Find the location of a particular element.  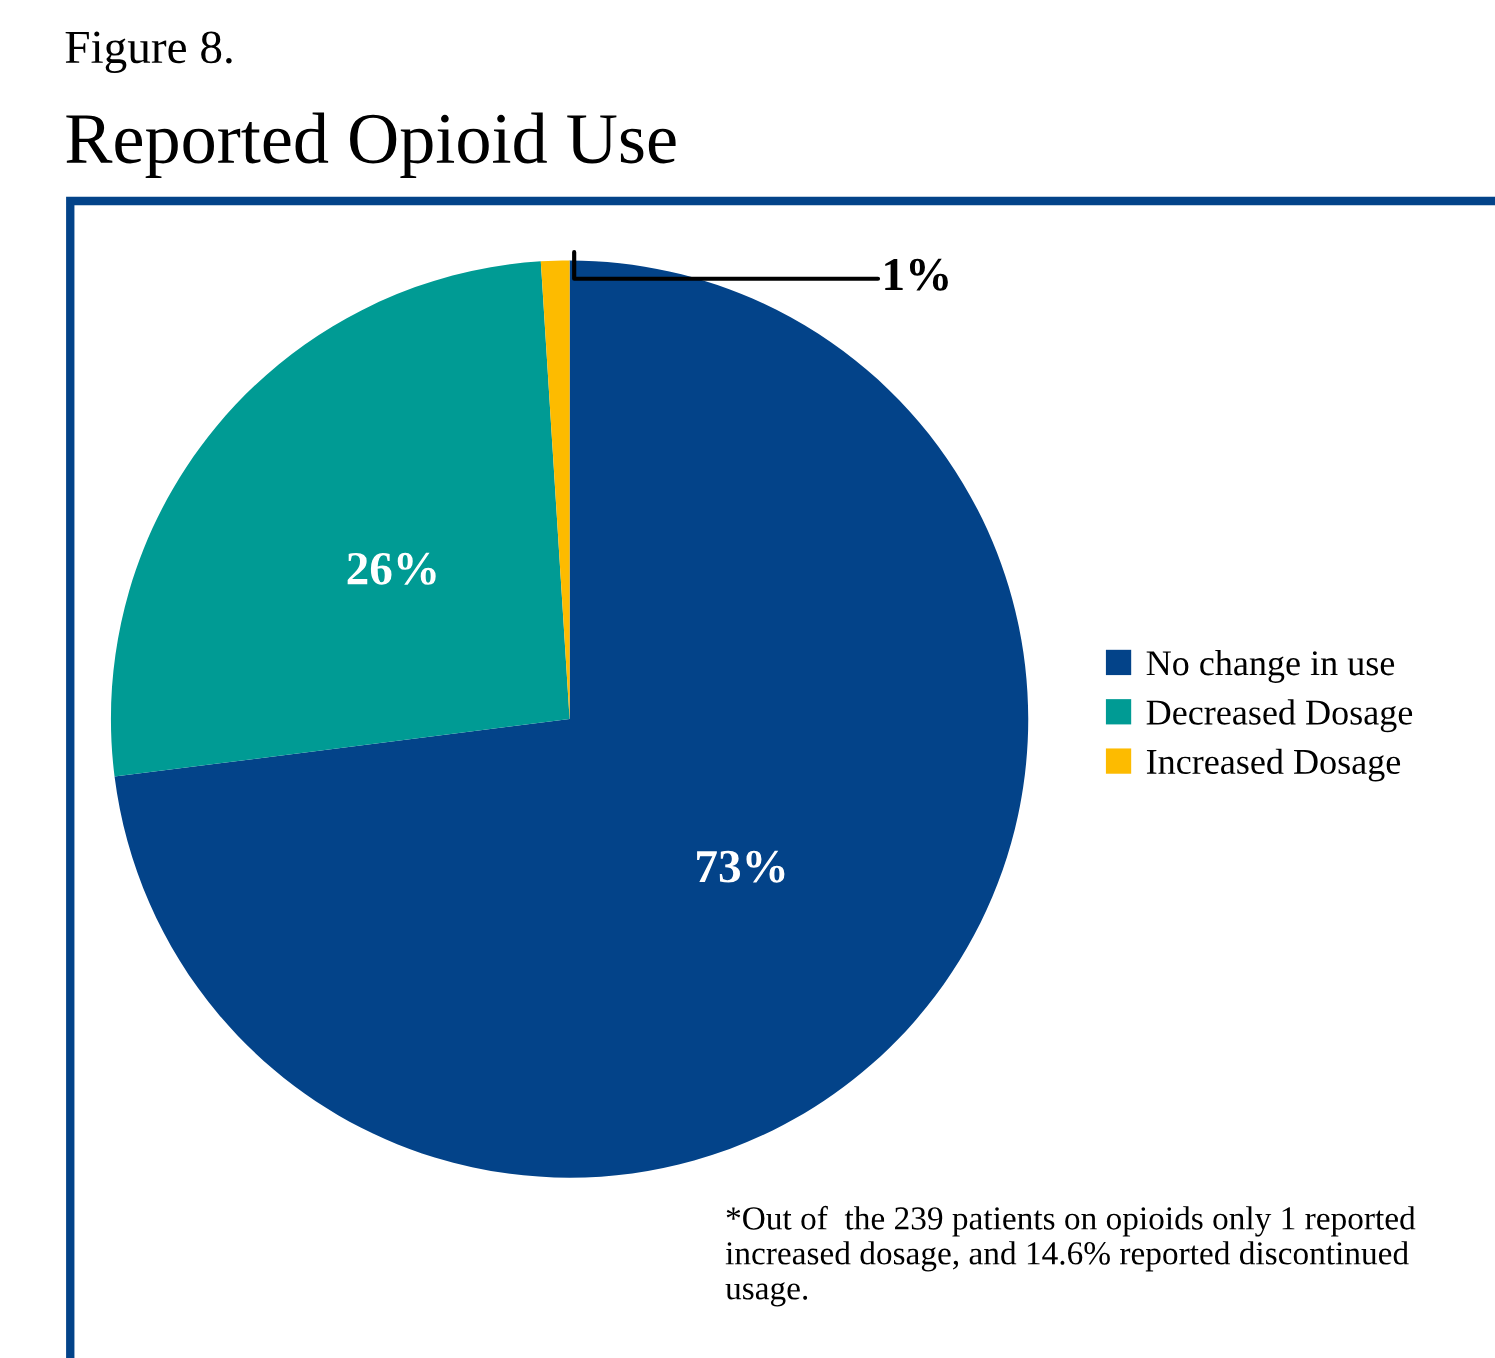

legend-label: No change in use is located at coordinates (1270, 666).